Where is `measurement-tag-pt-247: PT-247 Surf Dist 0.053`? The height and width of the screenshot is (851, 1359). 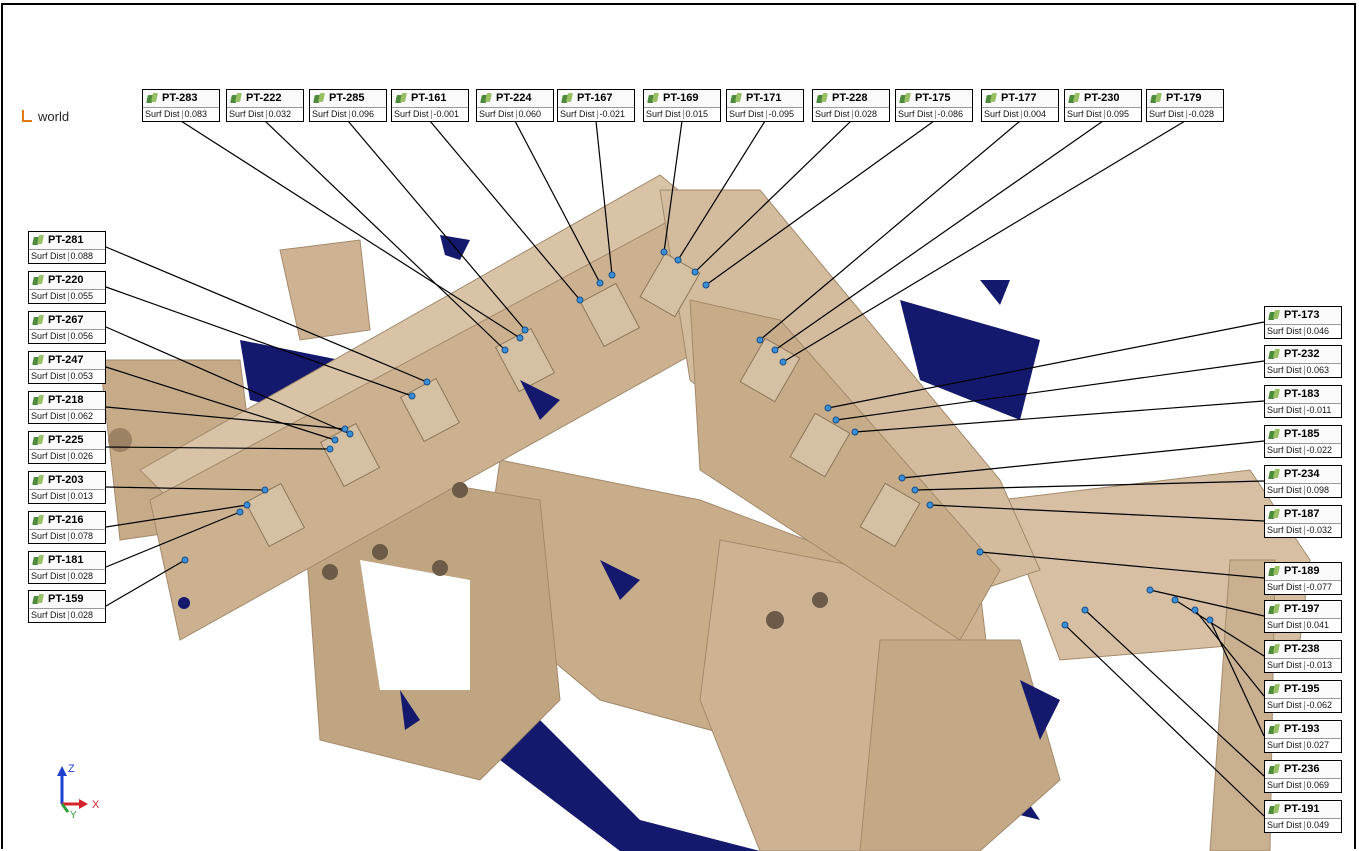
measurement-tag-pt-247: PT-247 Surf Dist 0.053 is located at coordinates (67, 367).